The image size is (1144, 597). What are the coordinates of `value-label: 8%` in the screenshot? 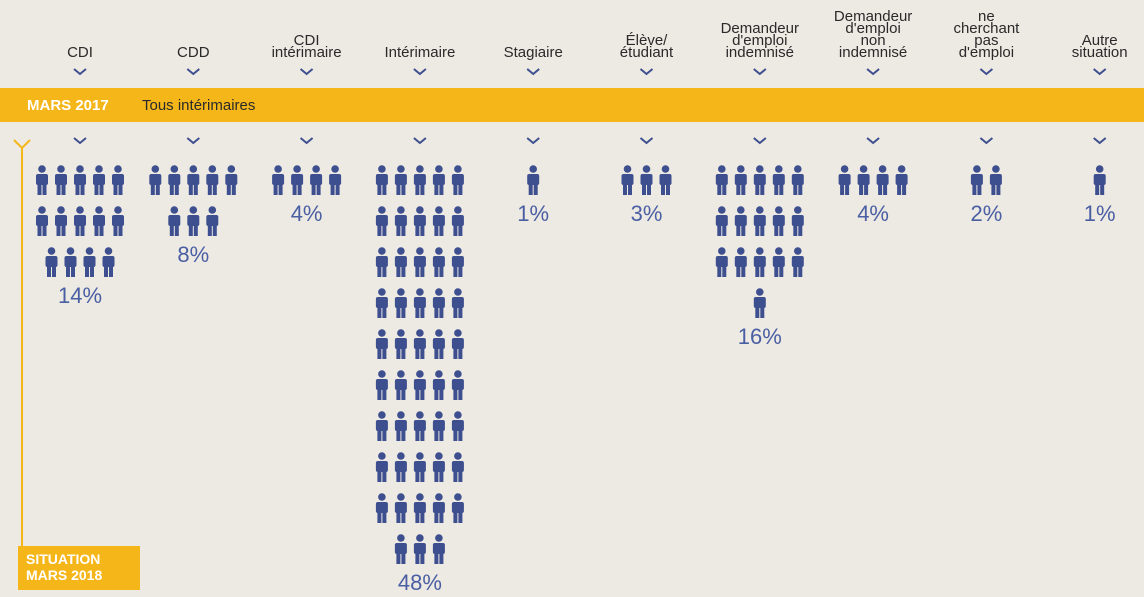 It's located at (193, 254).